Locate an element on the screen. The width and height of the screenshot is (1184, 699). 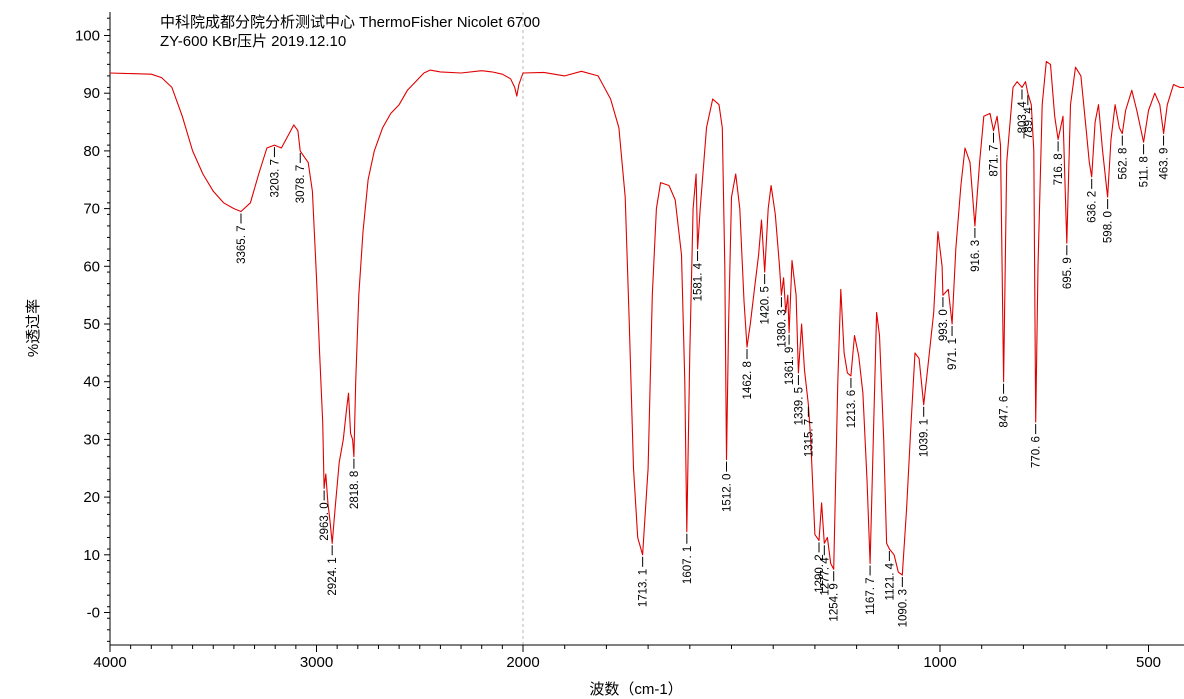
y-tick-label: 30 is located at coordinates (91, 439).